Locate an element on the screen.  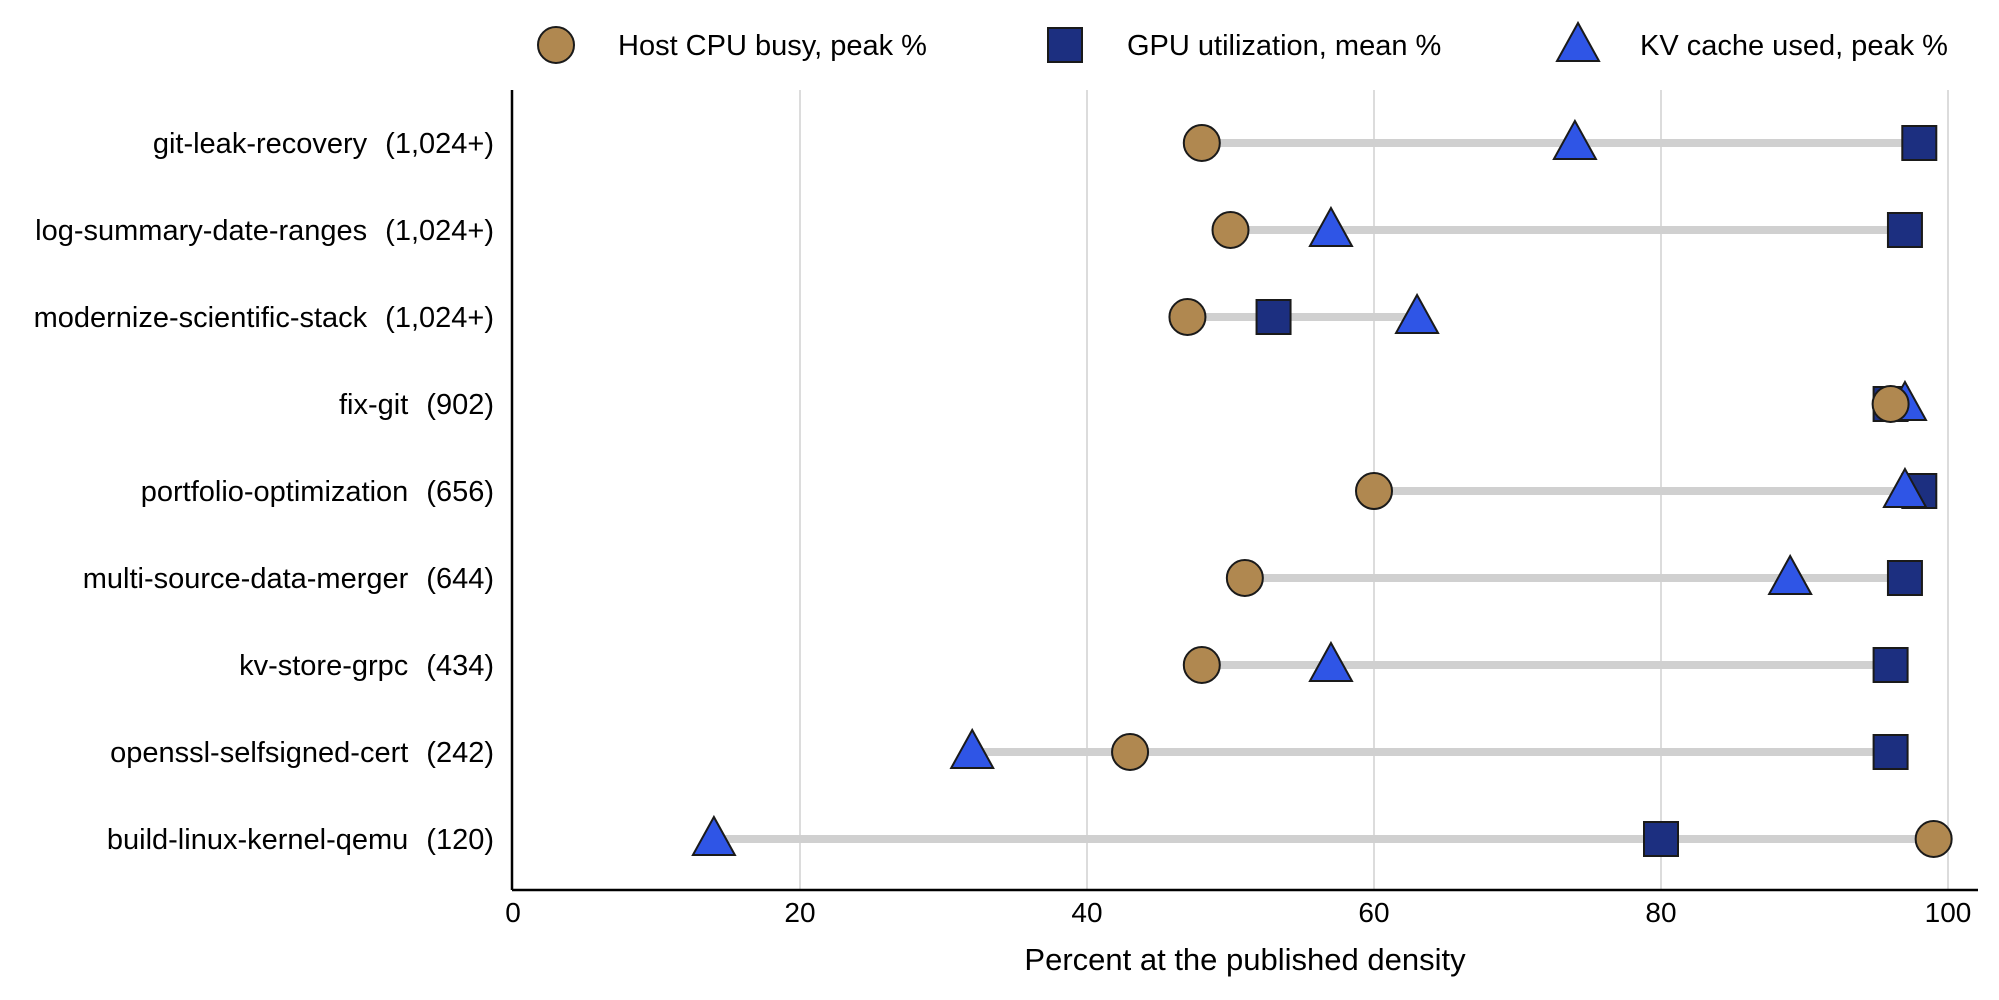
legend-item: KV cache used, peak % is located at coordinates (1751, 41).